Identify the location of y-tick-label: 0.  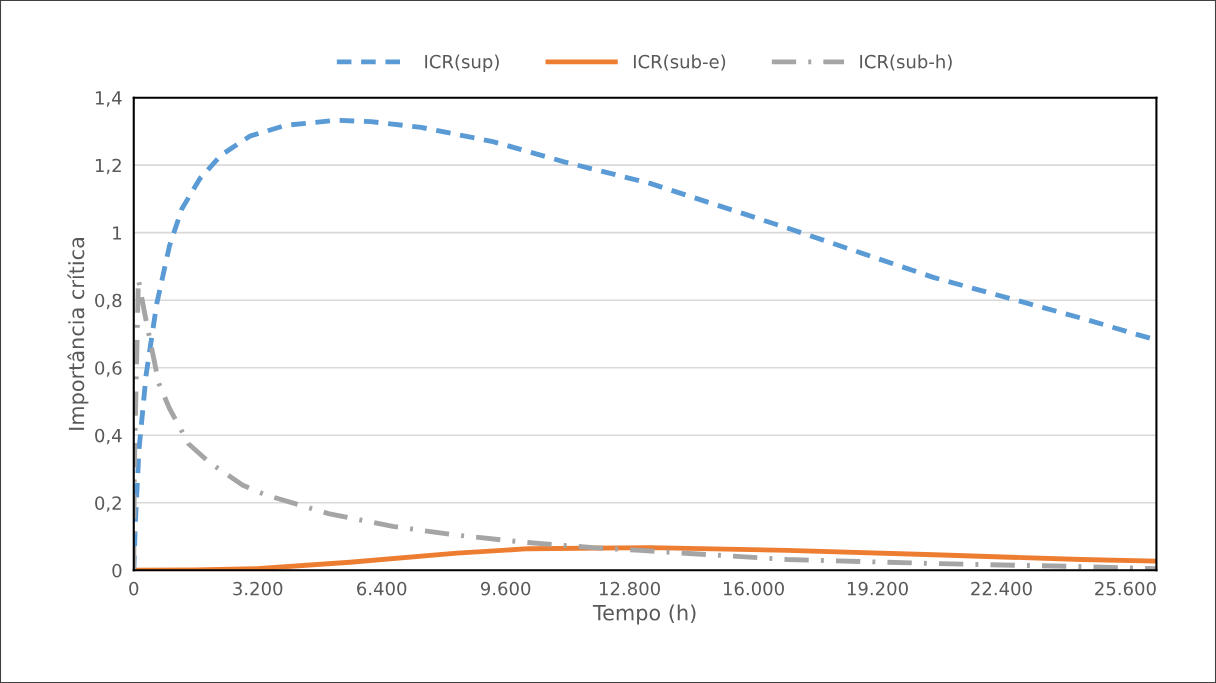
(117, 570).